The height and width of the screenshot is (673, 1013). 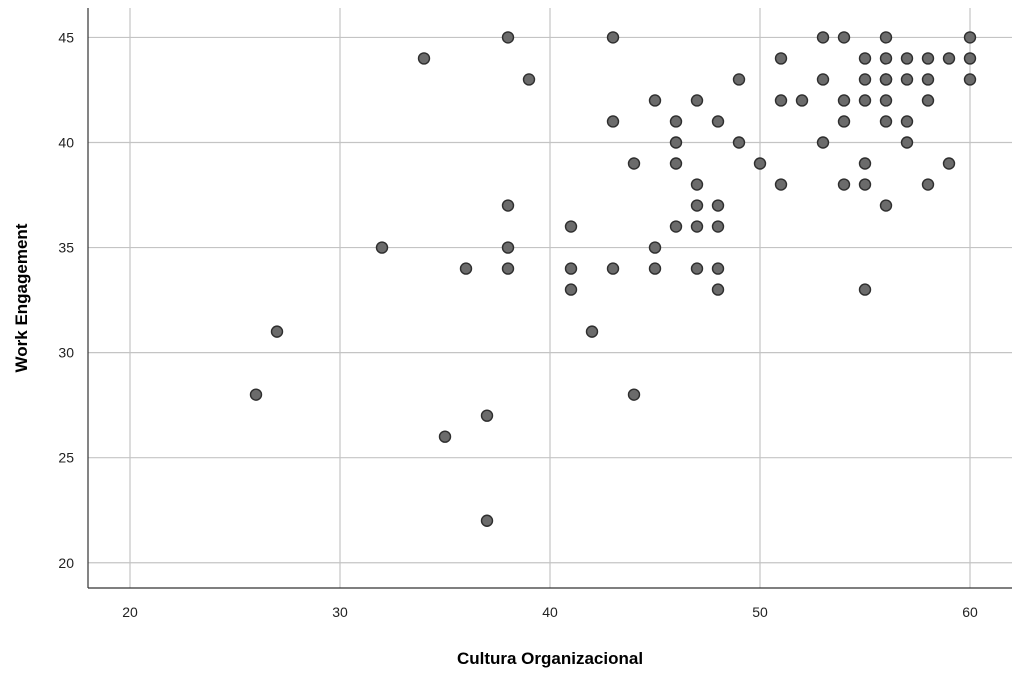 What do you see at coordinates (66, 563) in the screenshot?
I see `y-tick-label-20: 20` at bounding box center [66, 563].